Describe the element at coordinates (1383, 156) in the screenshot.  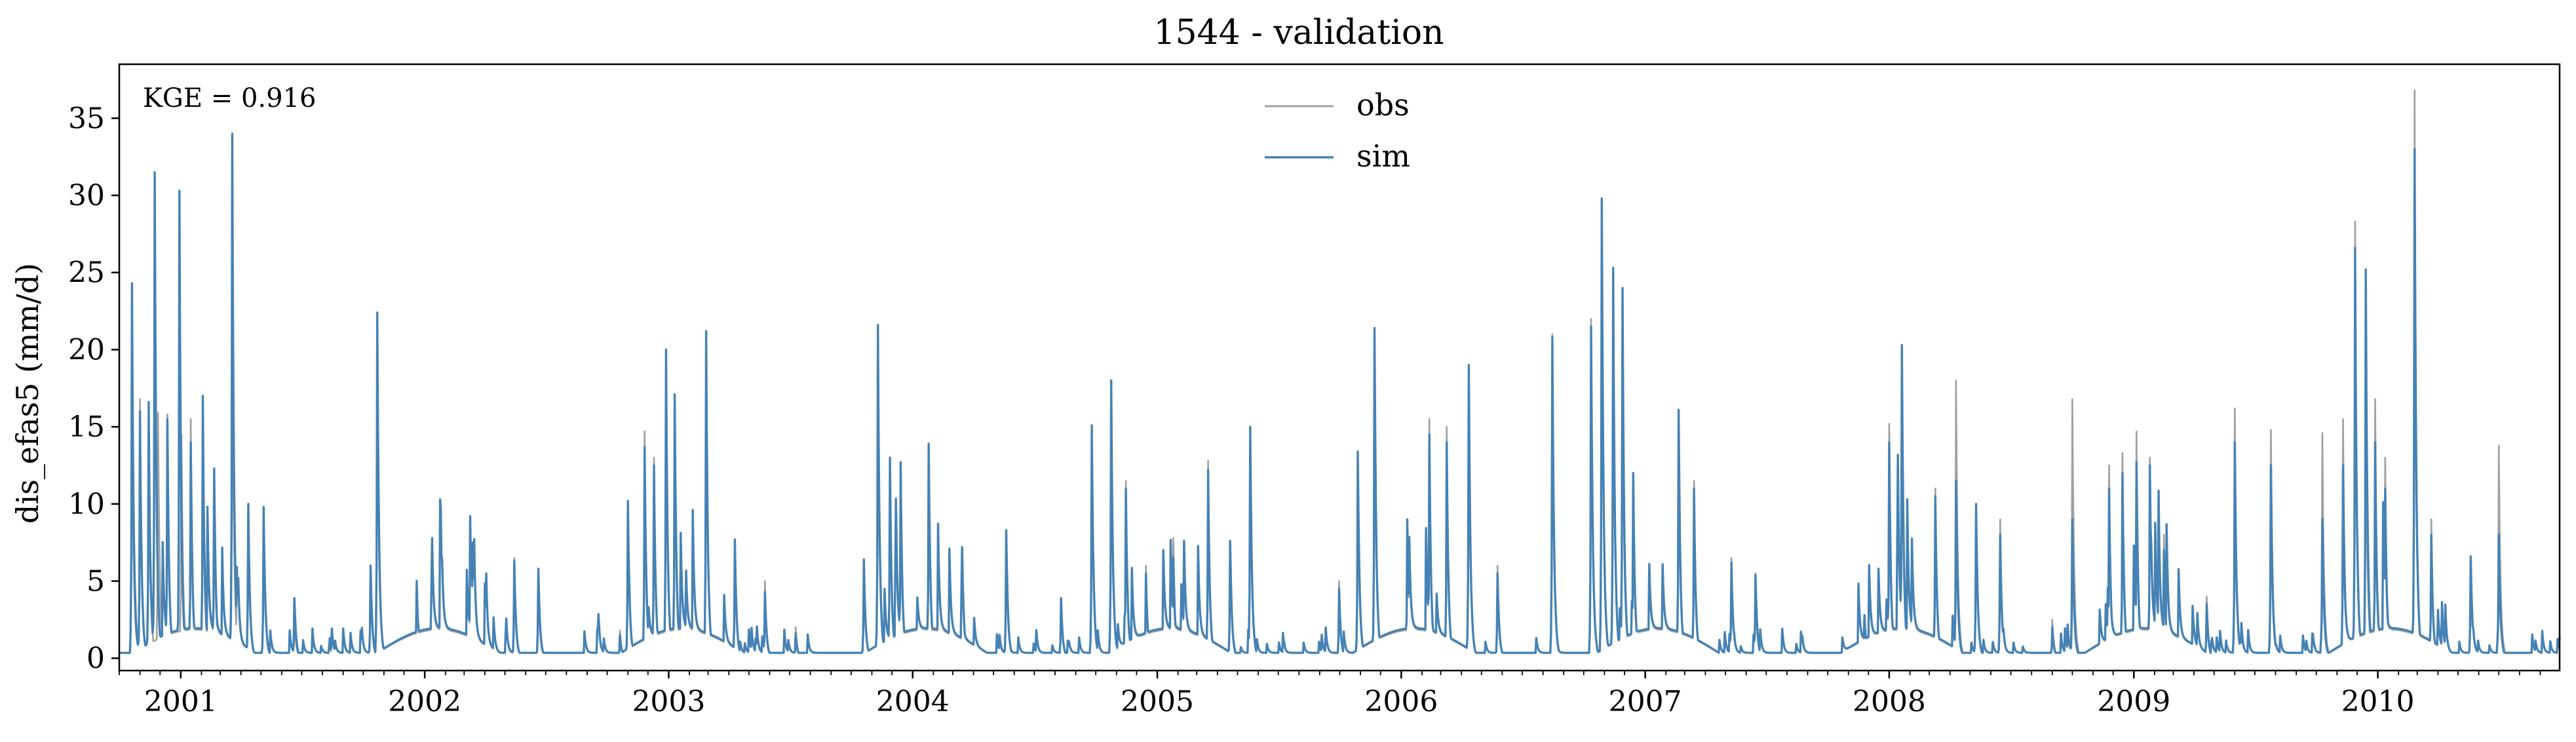
I see `legend-sim-label: sim` at that location.